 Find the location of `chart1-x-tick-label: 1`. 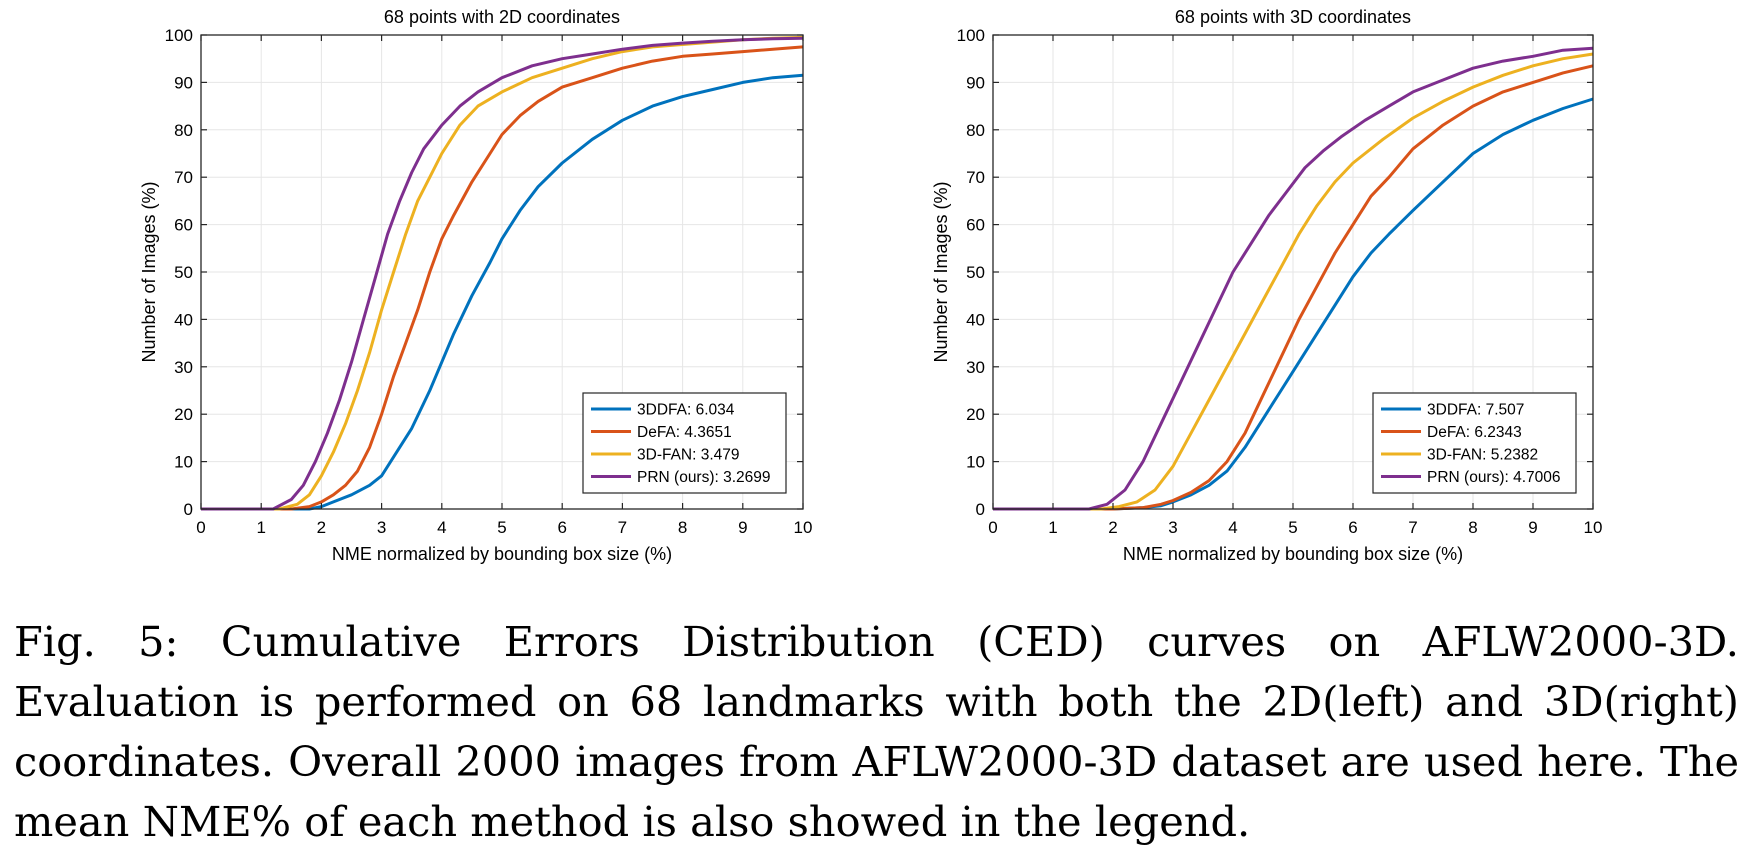

chart1-x-tick-label: 1 is located at coordinates (260, 527).